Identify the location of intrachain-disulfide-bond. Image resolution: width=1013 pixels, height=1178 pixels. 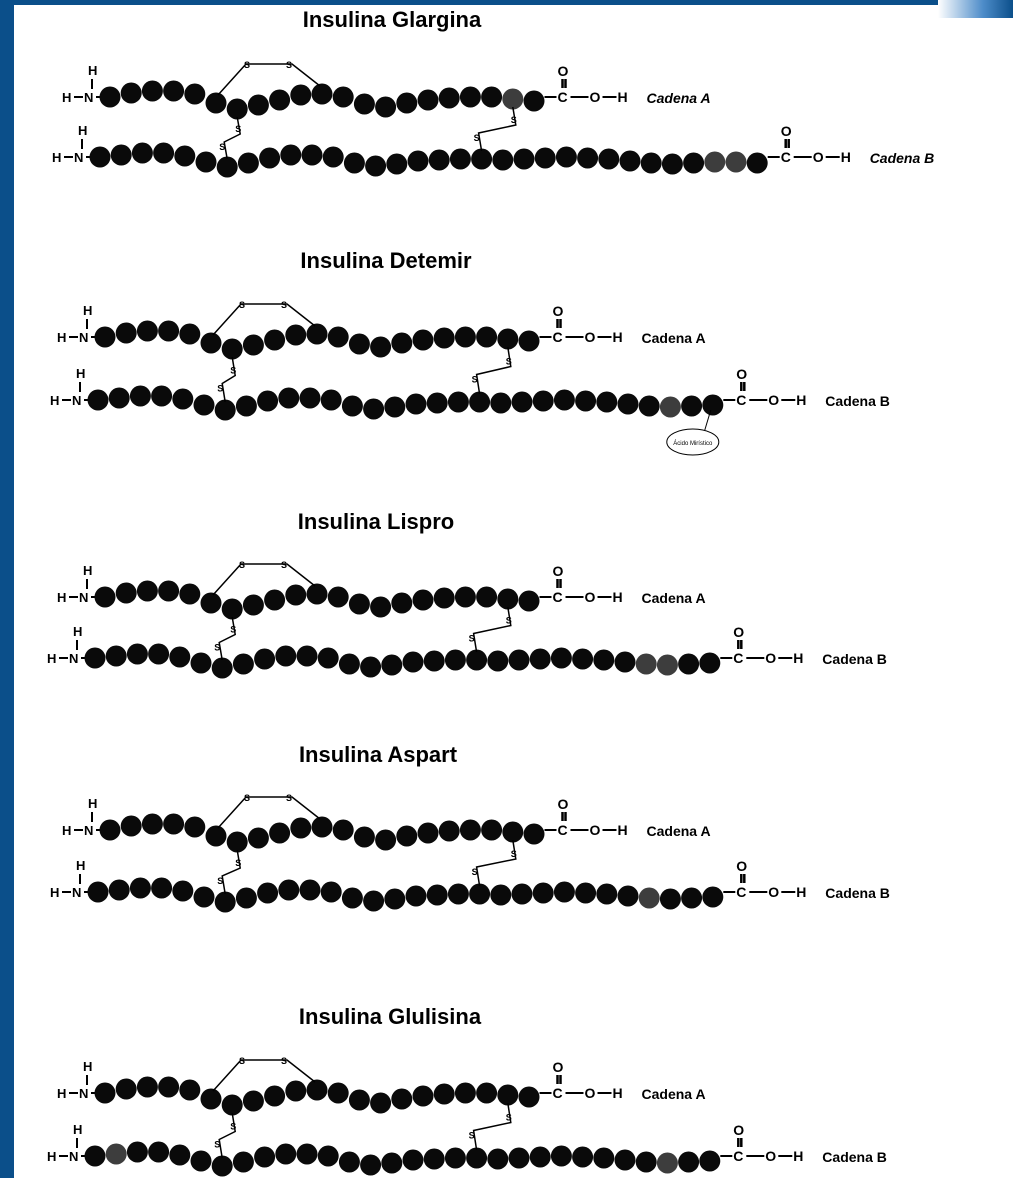
(264, 1075).